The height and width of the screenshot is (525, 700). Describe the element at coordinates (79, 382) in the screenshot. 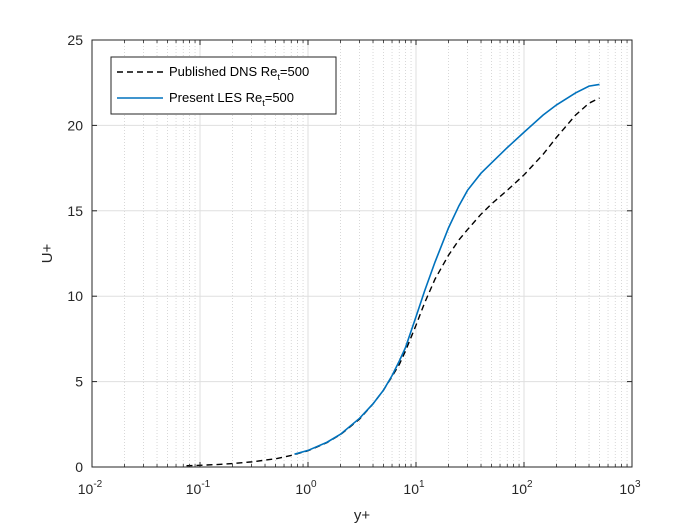

I see `y-tick-label: 5` at that location.